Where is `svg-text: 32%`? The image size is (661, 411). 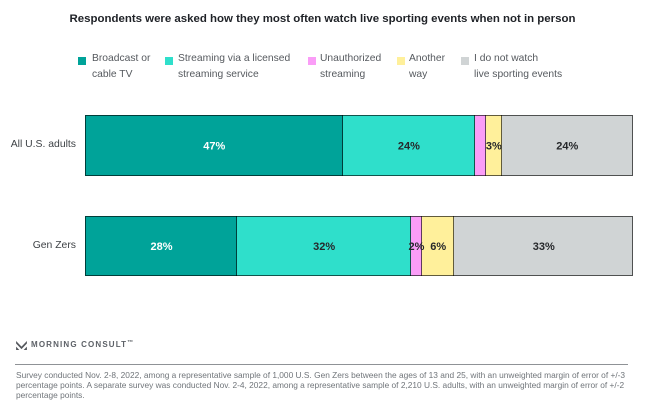 svg-text: 32% is located at coordinates (324, 247).